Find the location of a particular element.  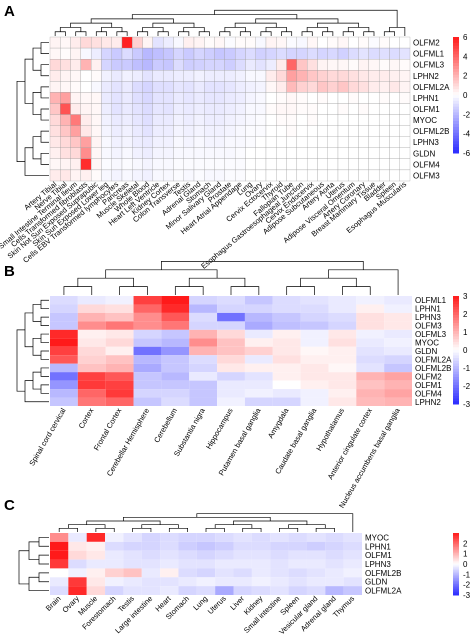

row-label: MYOC is located at coordinates (425, 120).